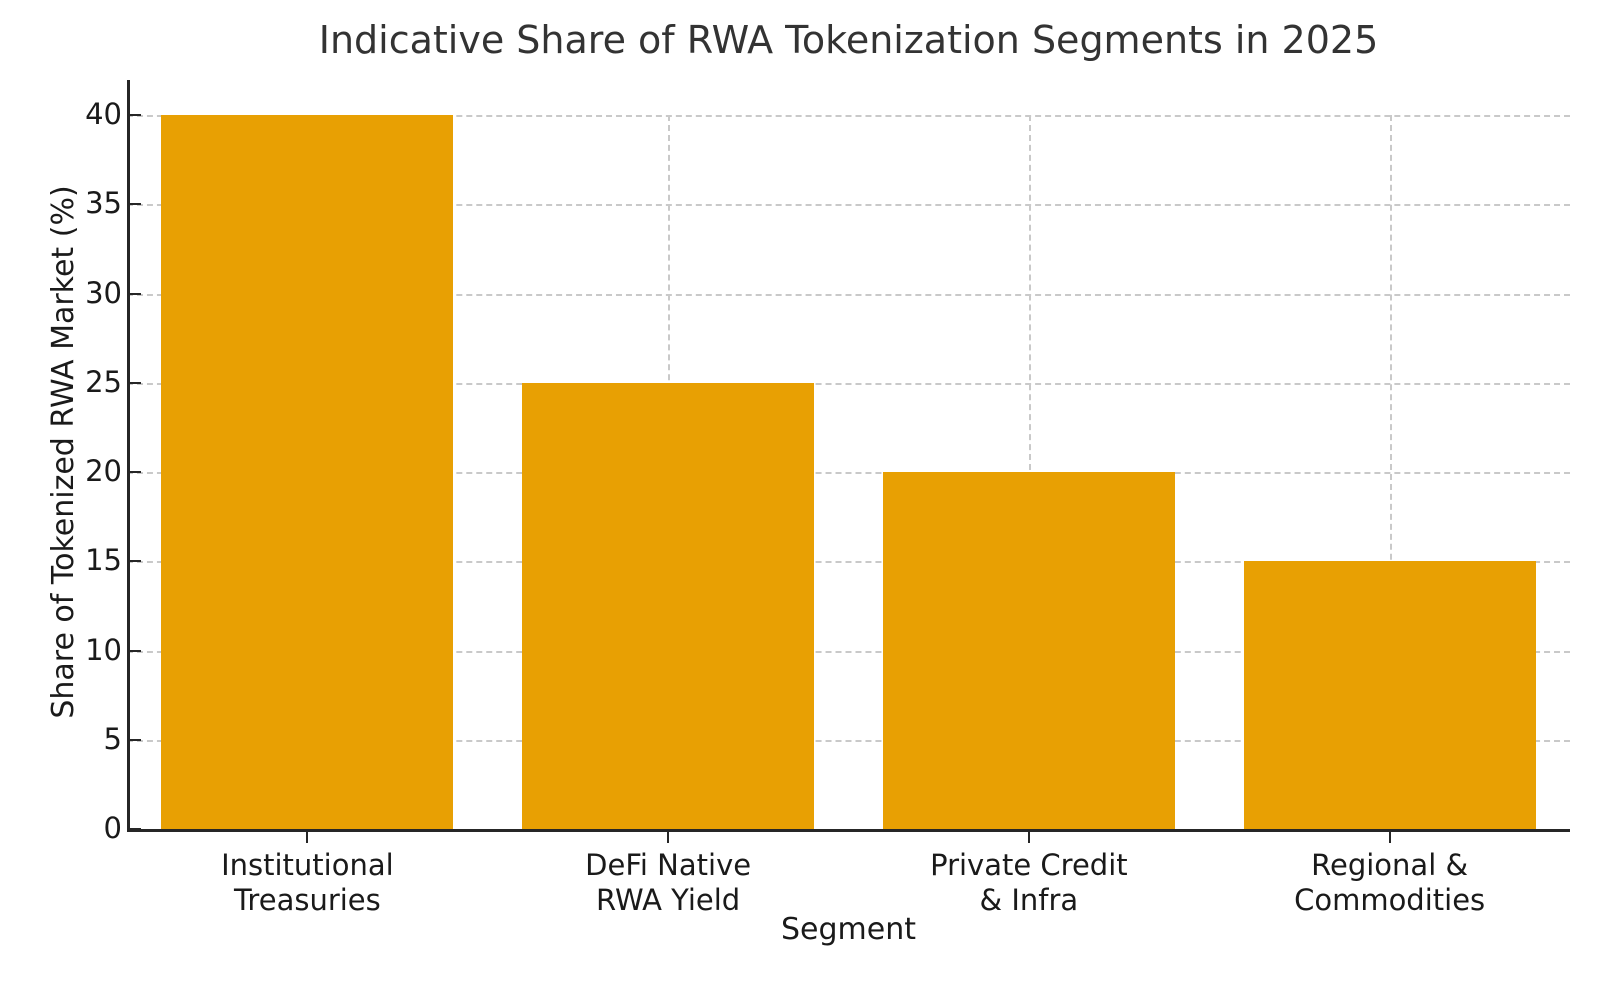  I want to click on y-tick-label: 10, so click(103, 649).